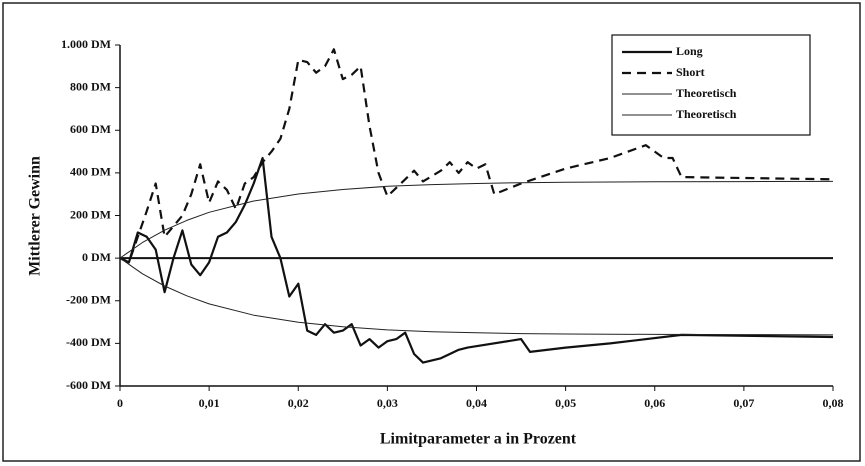 The width and height of the screenshot is (865, 466). I want to click on x-tick-label: 0,07, so click(743, 403).